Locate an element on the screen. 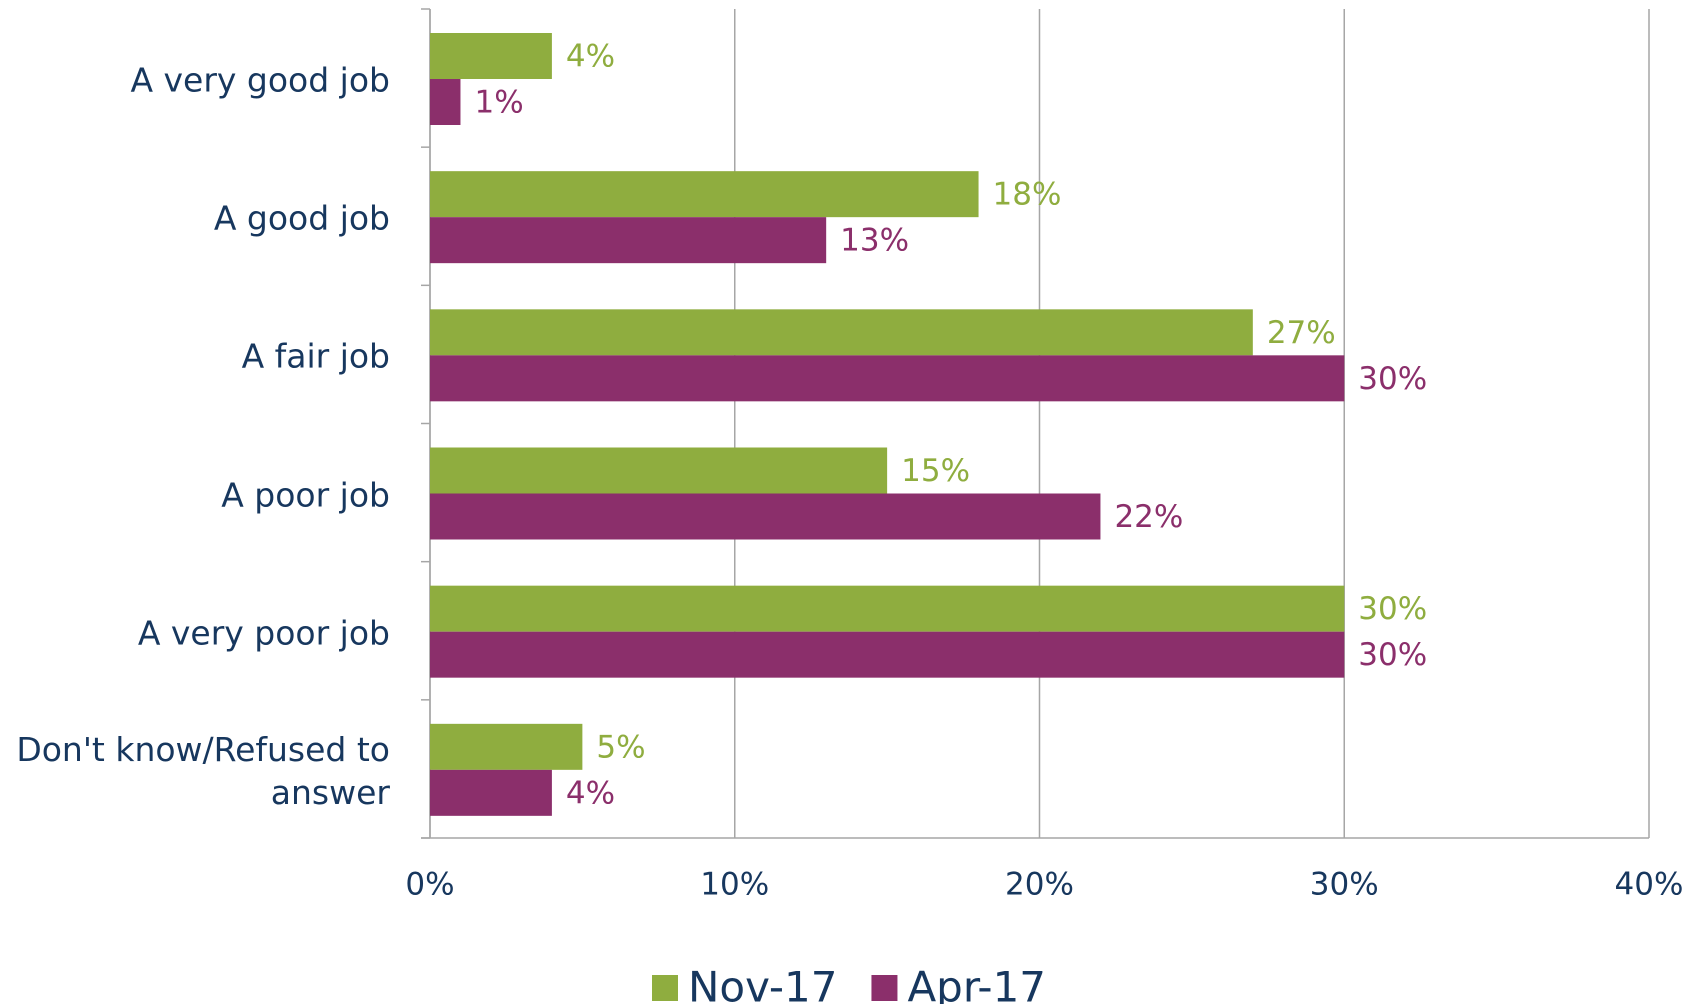  legend-label: Nov-17 is located at coordinates (762, 983).